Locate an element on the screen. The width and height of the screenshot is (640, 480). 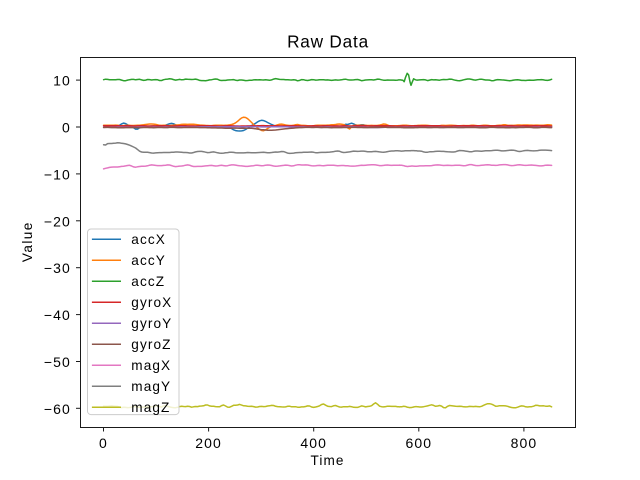
svg-text: Time is located at coordinates (327, 460).